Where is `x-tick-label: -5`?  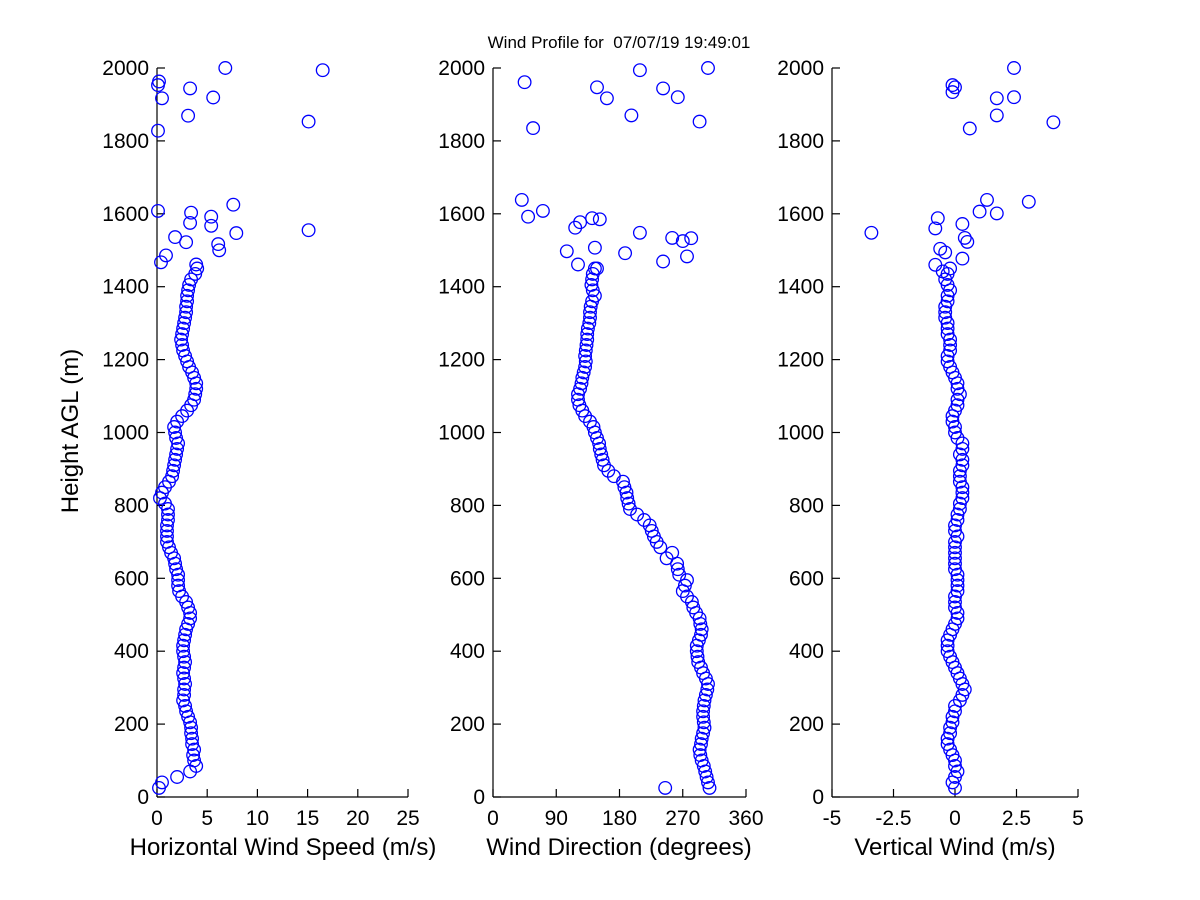 x-tick-label: -5 is located at coordinates (832, 818).